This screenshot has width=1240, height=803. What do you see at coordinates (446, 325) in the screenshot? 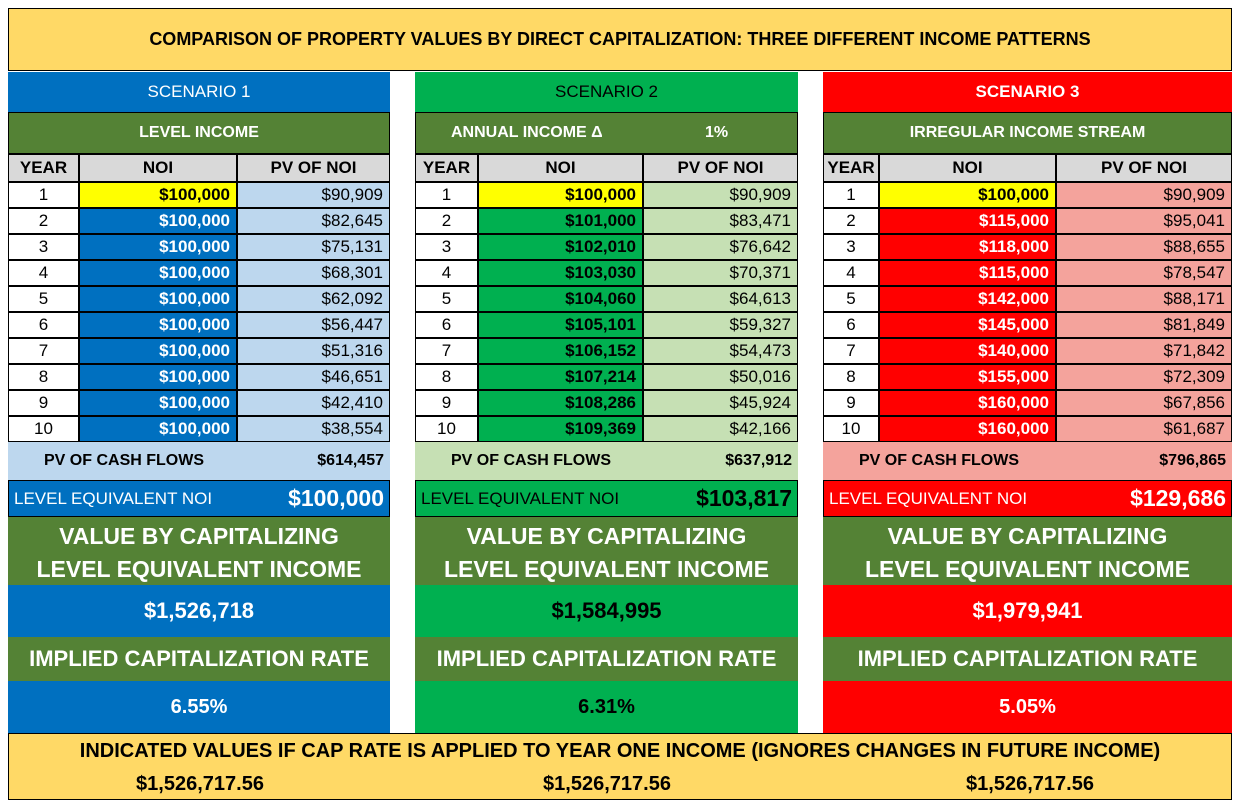
I see `year-cell: 6` at bounding box center [446, 325].